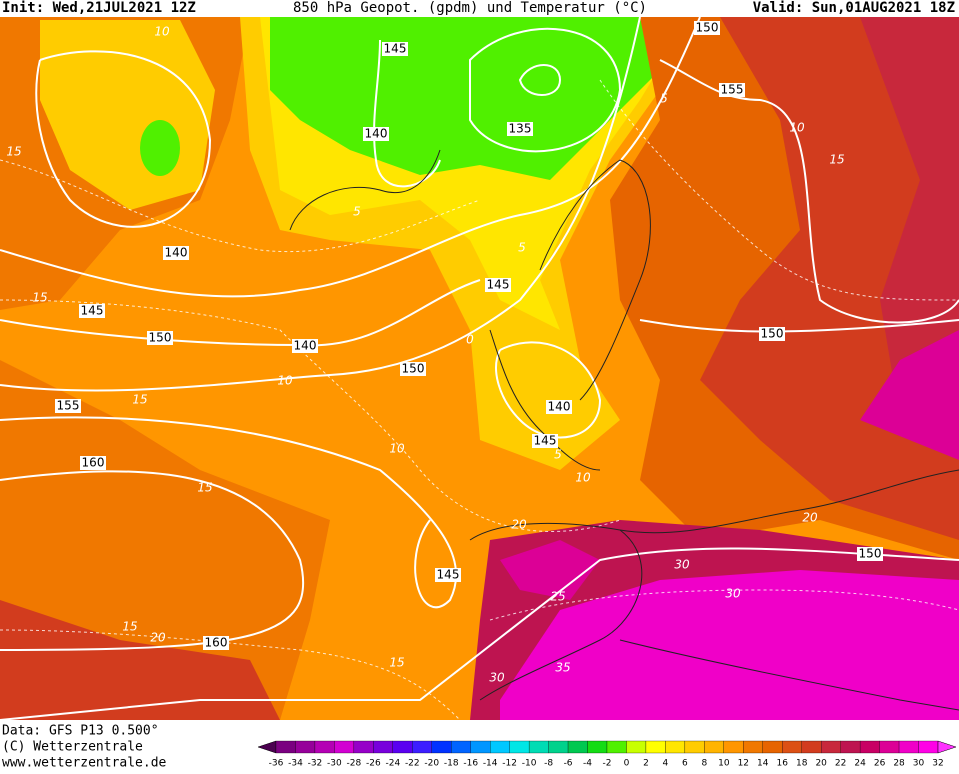 The height and width of the screenshot is (774, 959). I want to click on temperature-label: 25, so click(557, 597).